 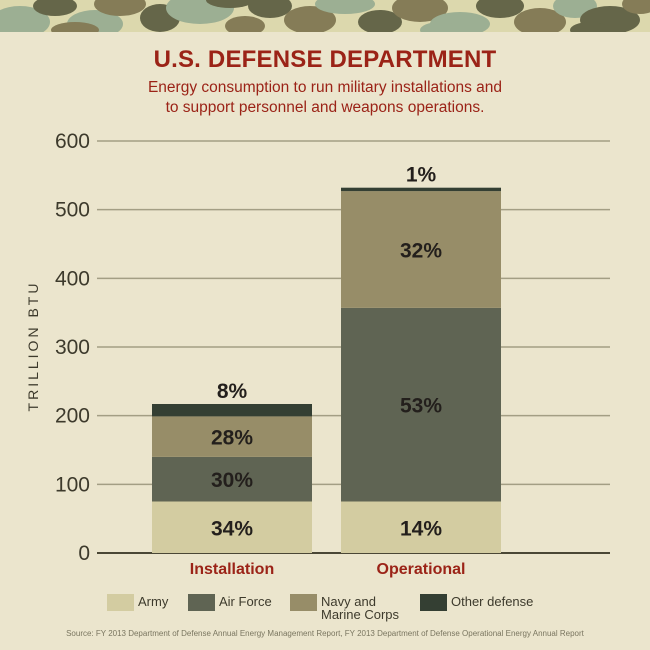 What do you see at coordinates (360, 614) in the screenshot?
I see `legend-label-navy_marine: Marine Corps` at bounding box center [360, 614].